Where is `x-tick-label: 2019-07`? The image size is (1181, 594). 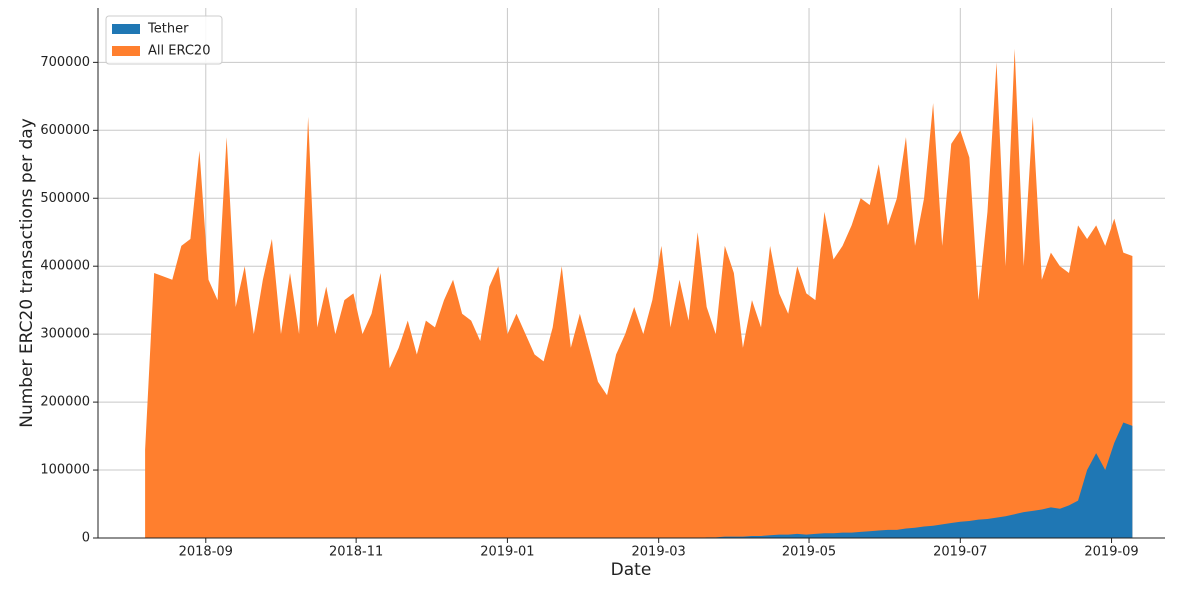 x-tick-label: 2019-07 is located at coordinates (960, 552).